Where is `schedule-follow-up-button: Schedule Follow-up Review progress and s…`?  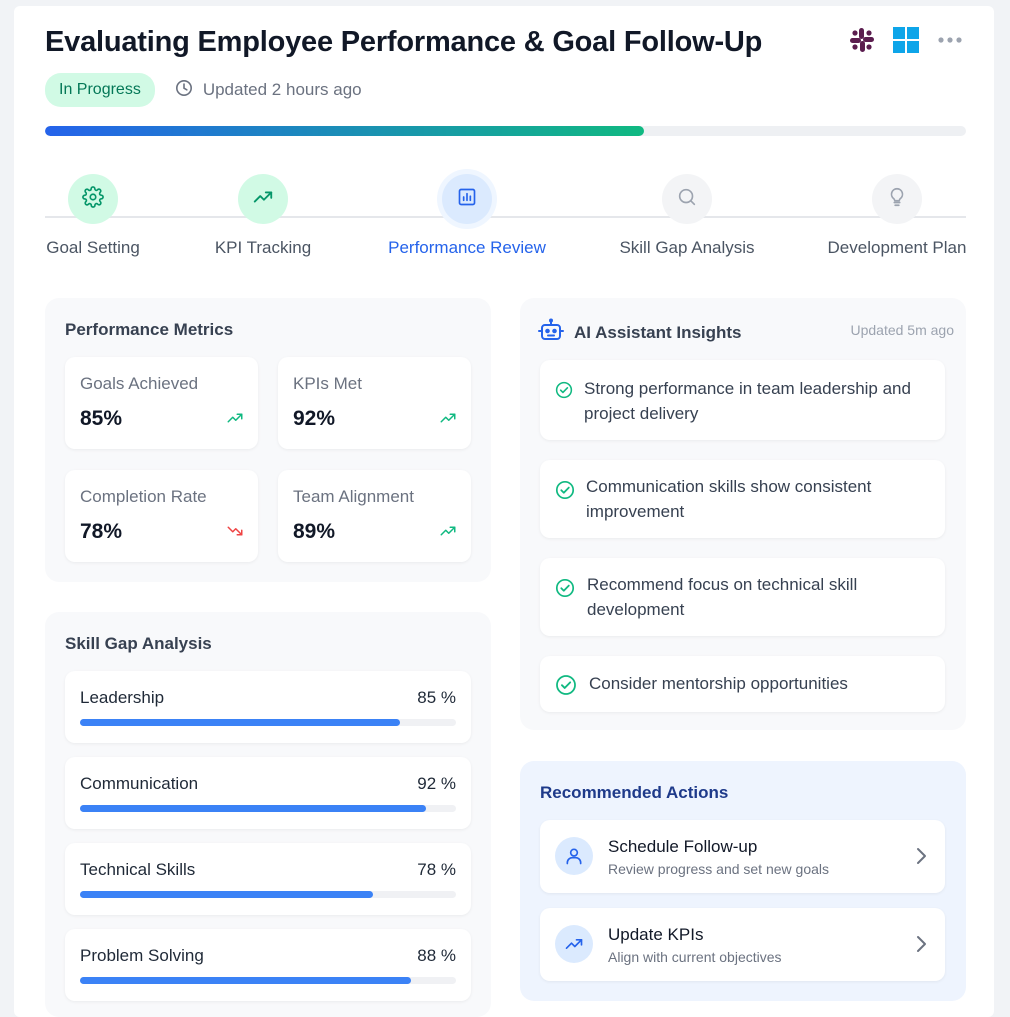 schedule-follow-up-button: Schedule Follow-up Review progress and s… is located at coordinates (742, 856).